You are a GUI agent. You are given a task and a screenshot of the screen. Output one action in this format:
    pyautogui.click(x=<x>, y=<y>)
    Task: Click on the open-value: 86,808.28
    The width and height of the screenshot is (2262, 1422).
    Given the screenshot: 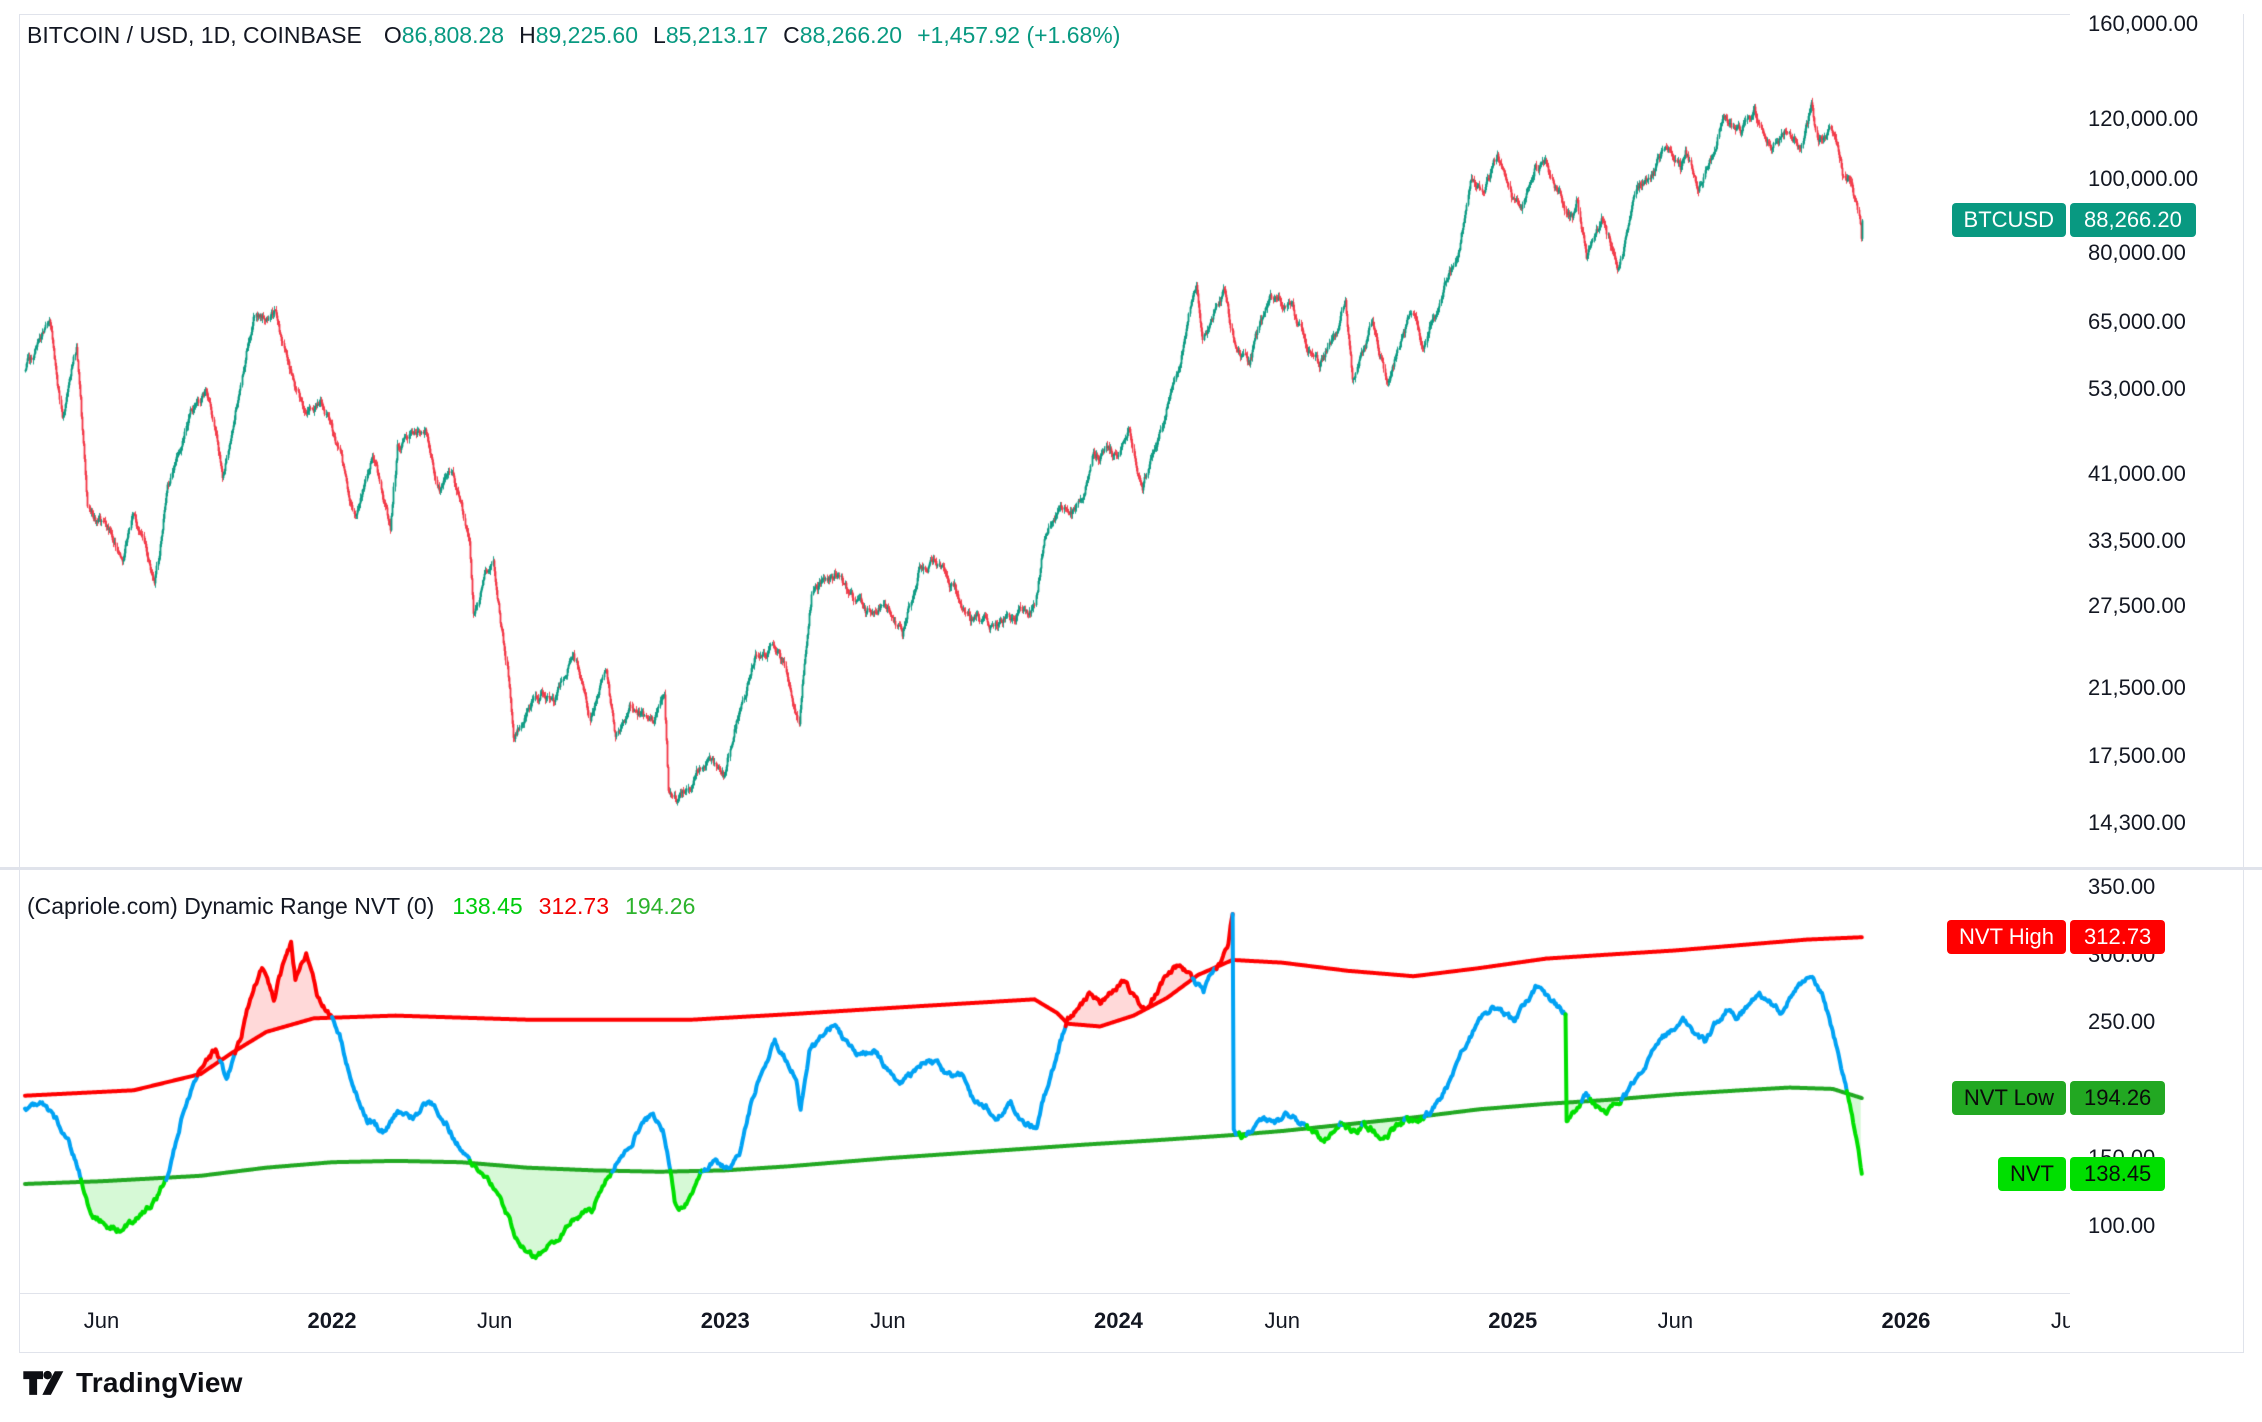 What is the action you would take?
    pyautogui.click(x=453, y=35)
    